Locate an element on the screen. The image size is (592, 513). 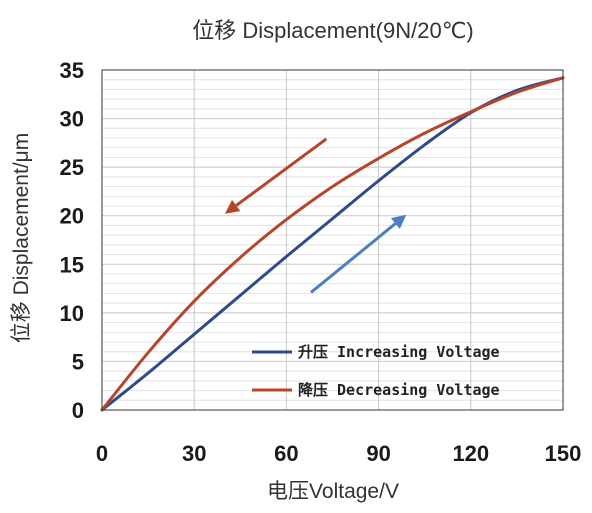
chart-title: 位移 Displacement(9N/20℃) is located at coordinates (332, 30).